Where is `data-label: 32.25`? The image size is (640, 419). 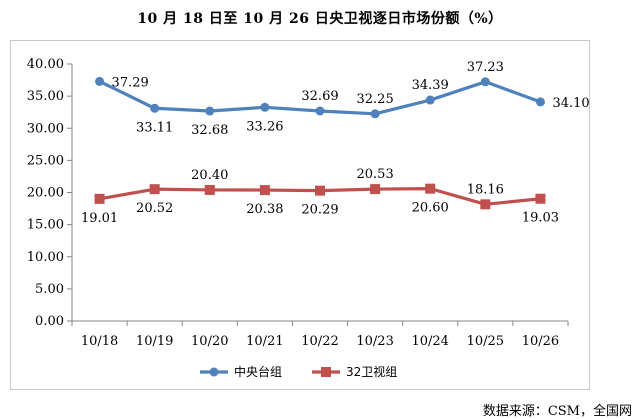 data-label: 32.25 is located at coordinates (375, 99).